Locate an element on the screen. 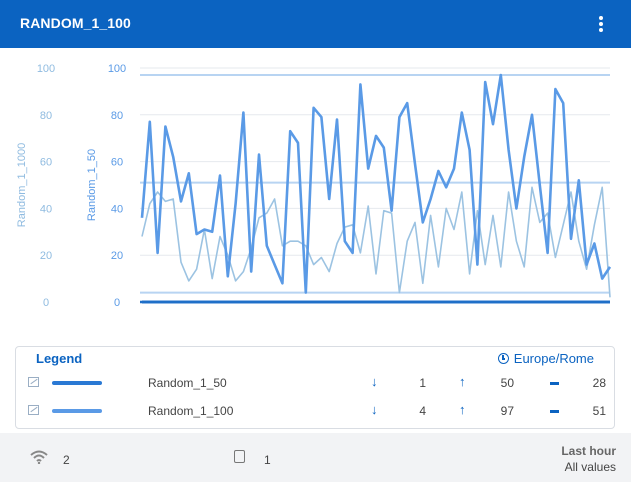  wifi-icon is located at coordinates (39, 457).